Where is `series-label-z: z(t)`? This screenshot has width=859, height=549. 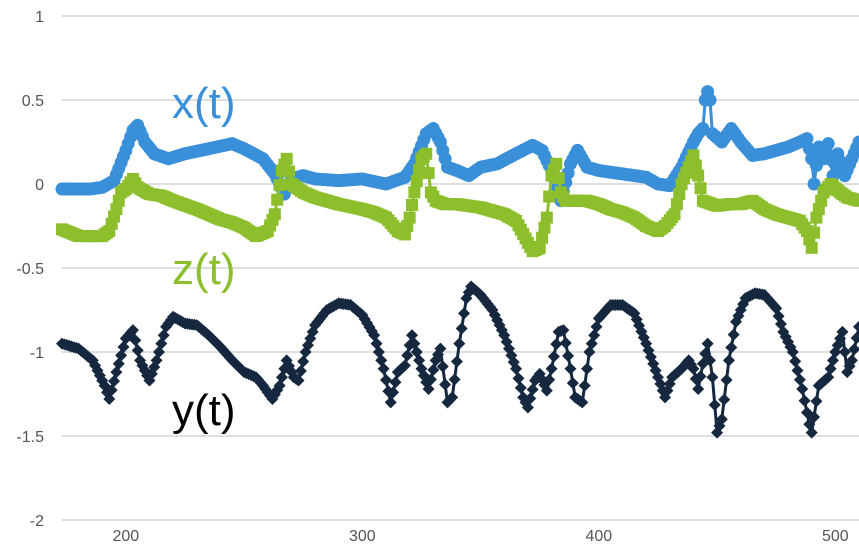 series-label-z: z(t) is located at coordinates (204, 269).